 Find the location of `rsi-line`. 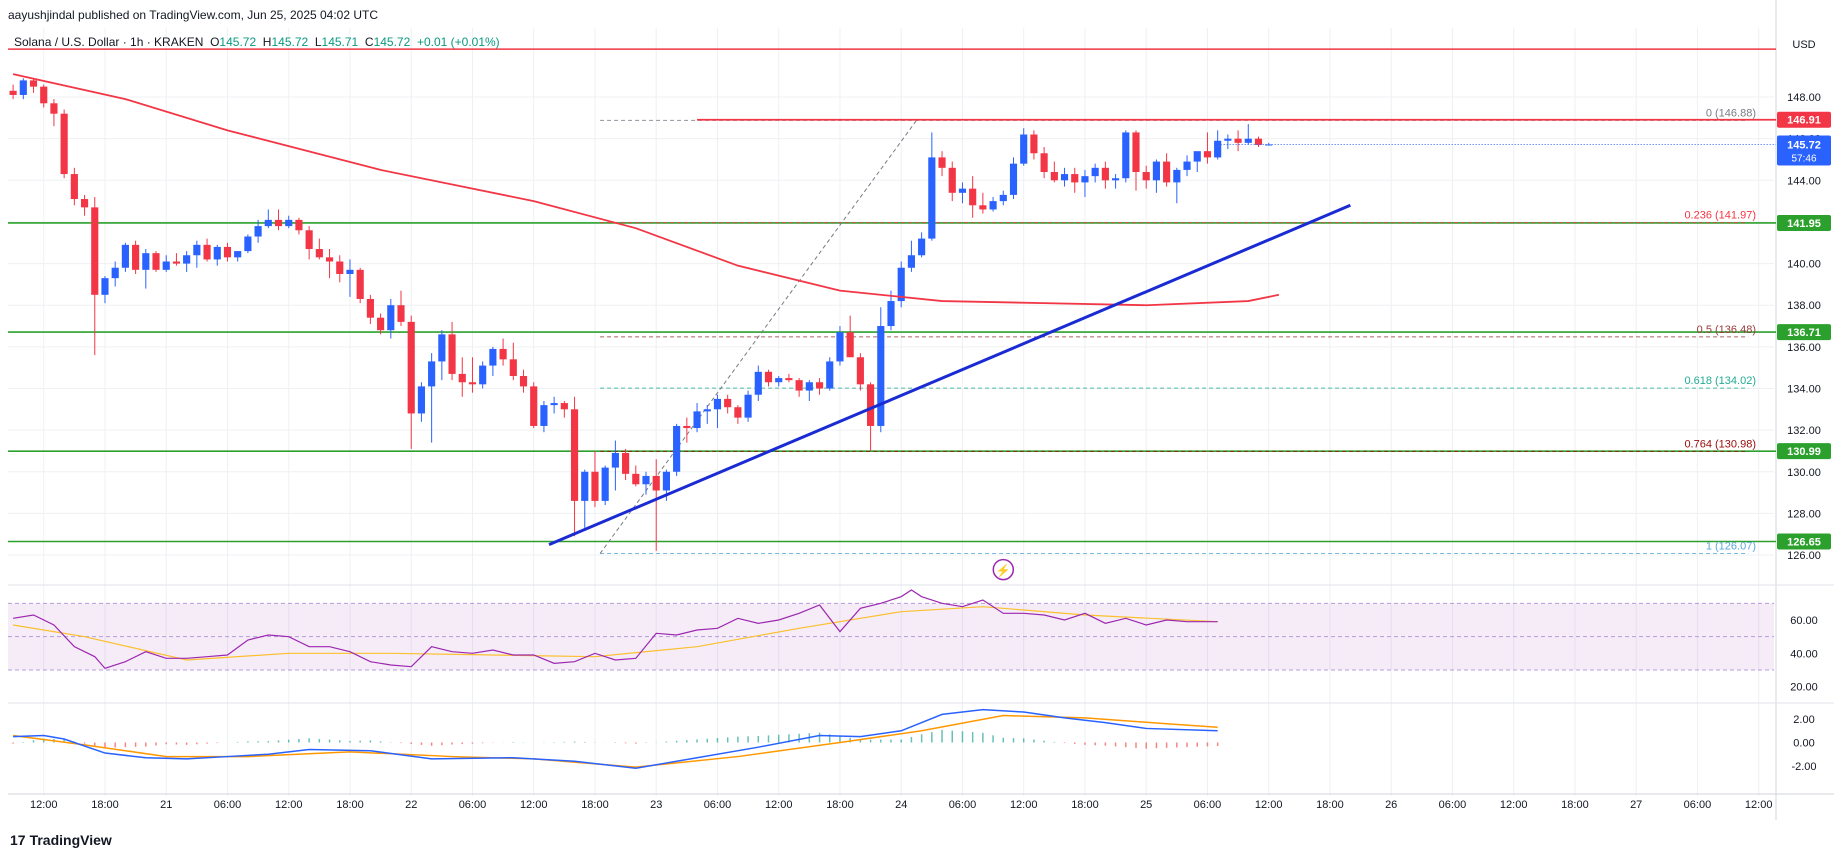

rsi-line is located at coordinates (615, 629).